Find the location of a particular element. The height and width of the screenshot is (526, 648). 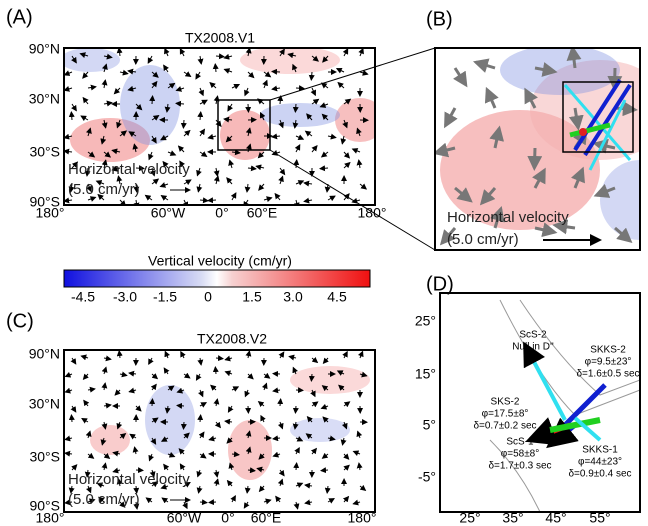

panel-label: (D) is located at coordinates (440, 284).